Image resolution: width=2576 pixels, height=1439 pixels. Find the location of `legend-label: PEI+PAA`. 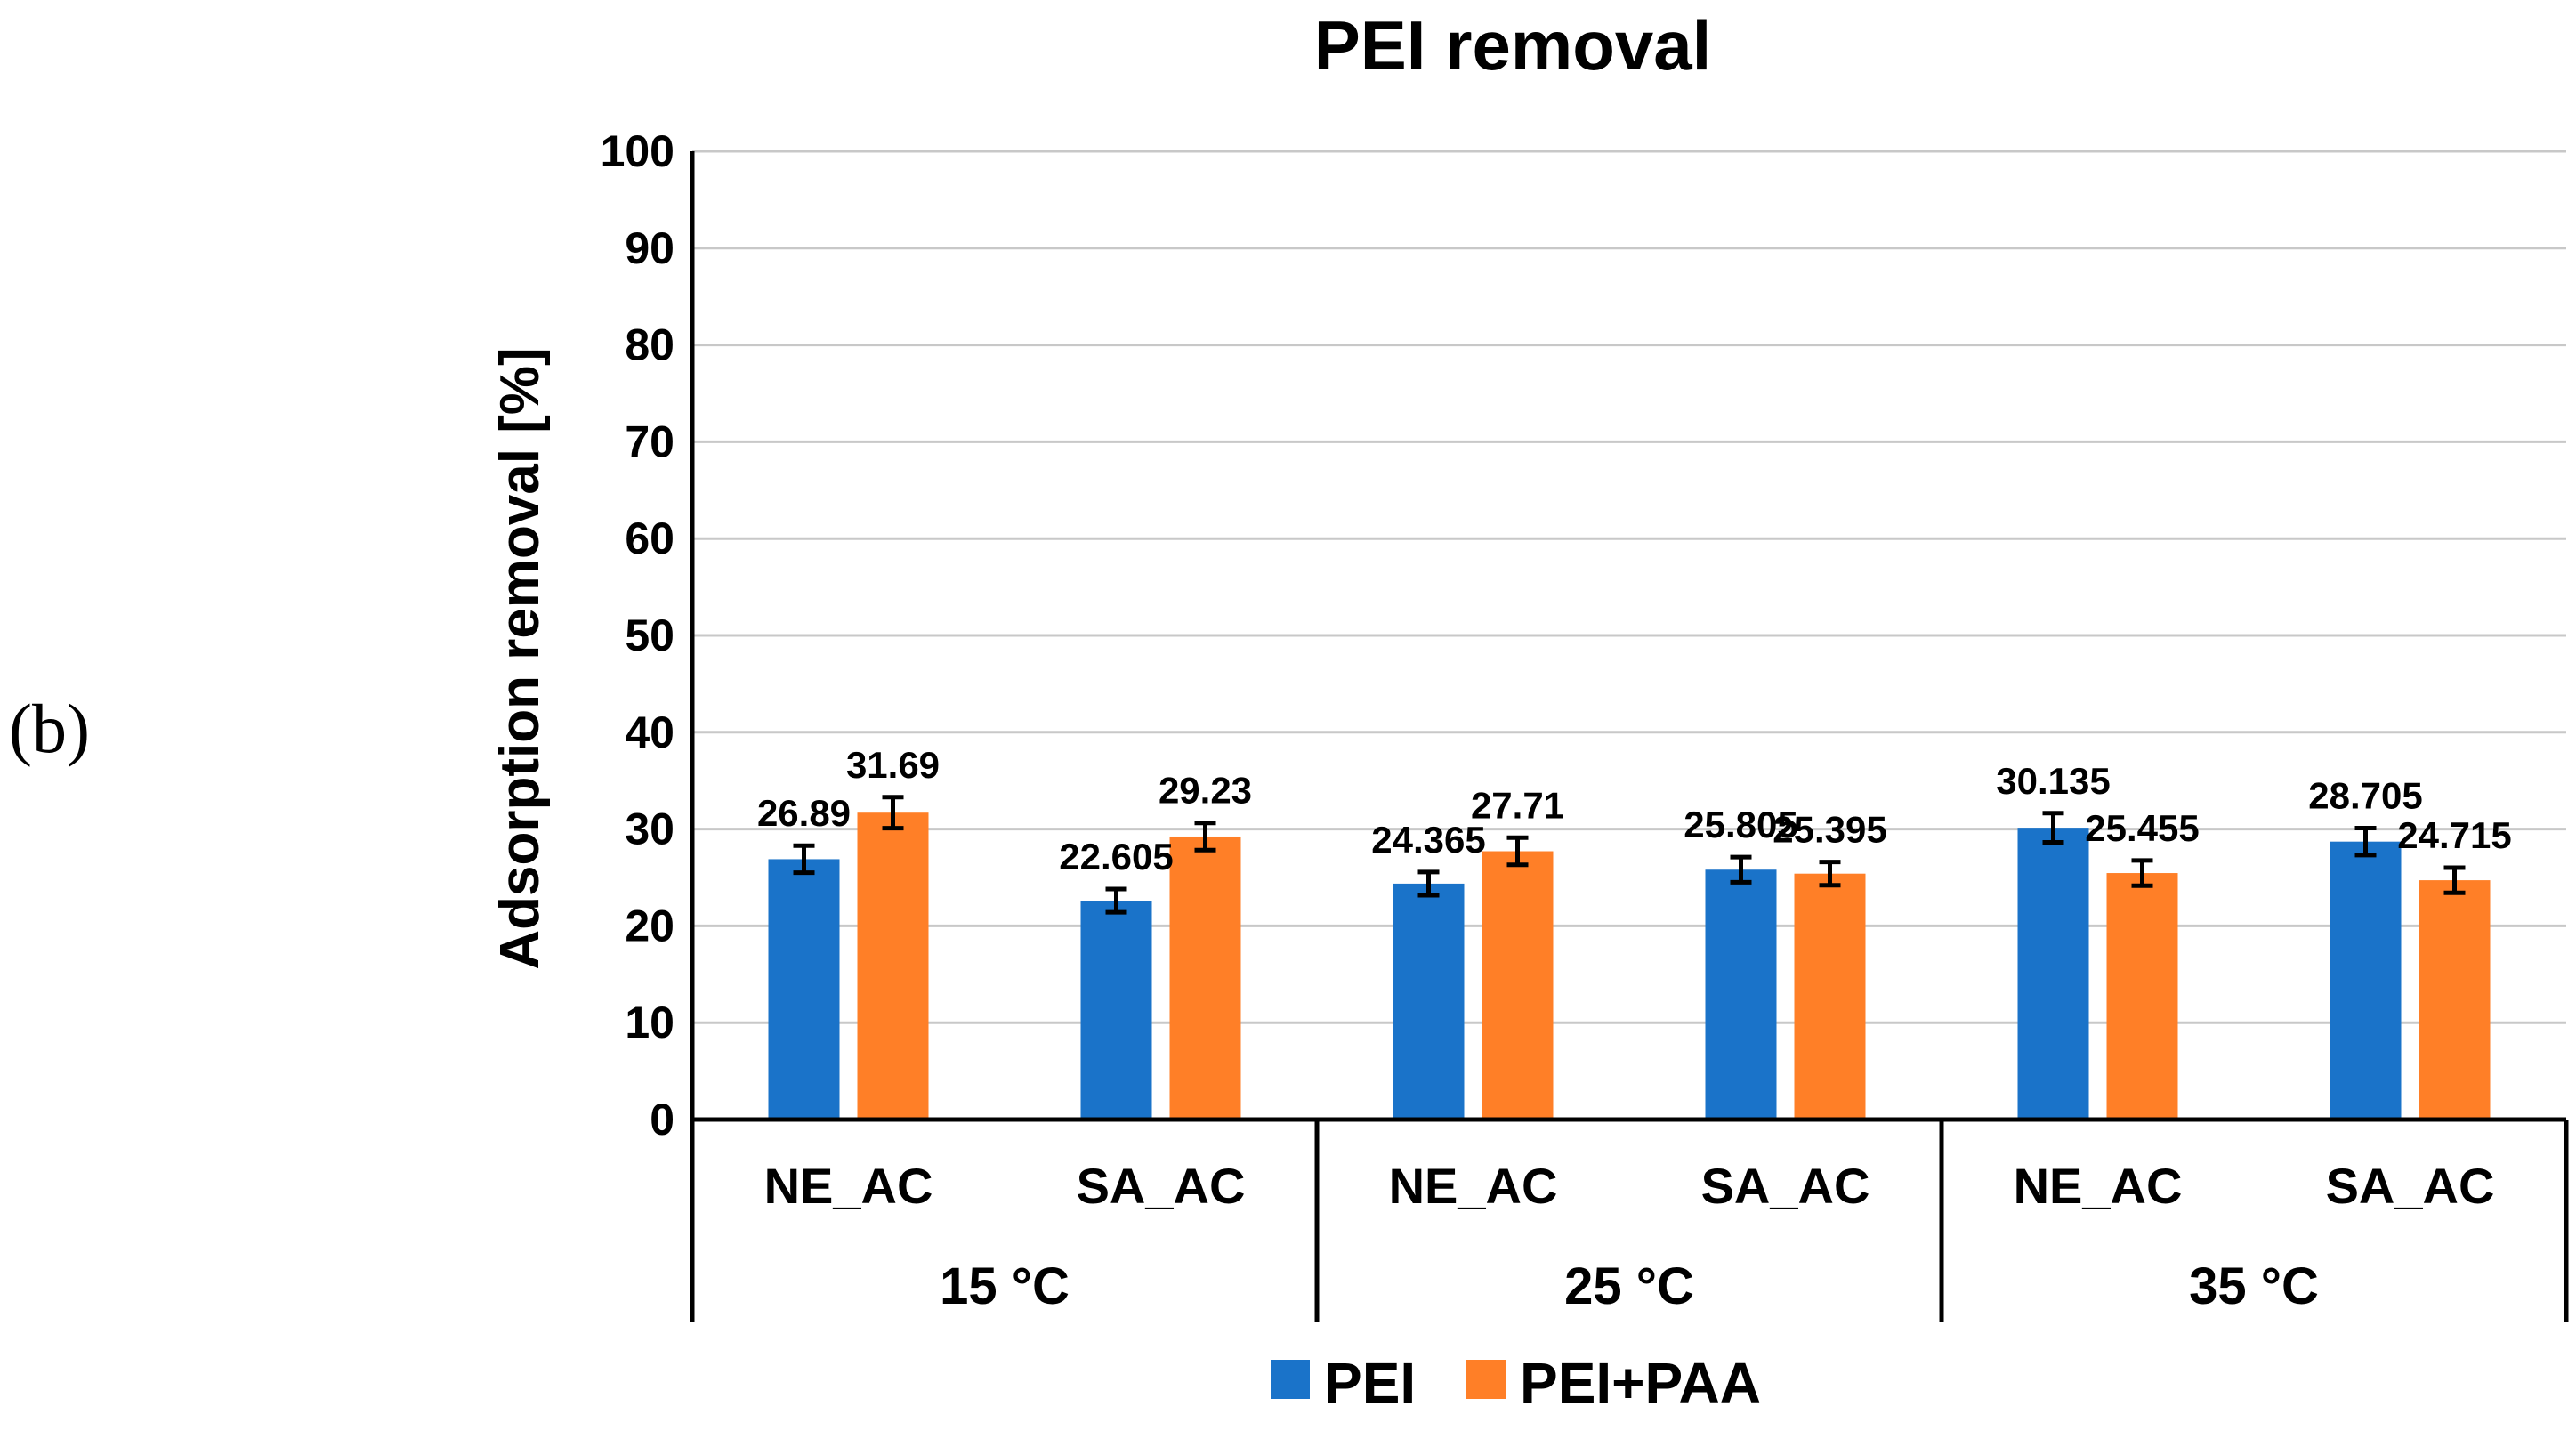

legend-label: PEI+PAA is located at coordinates (1640, 1383).